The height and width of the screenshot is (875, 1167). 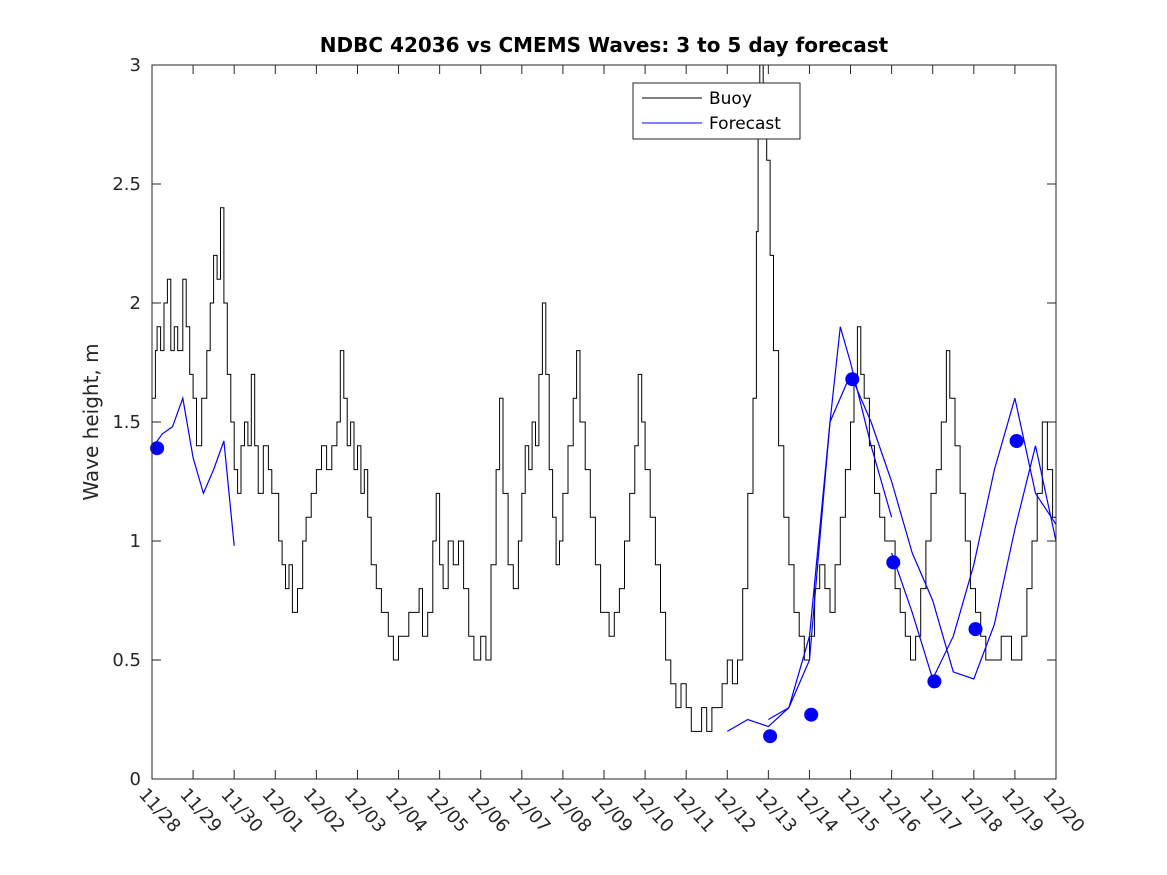 I want to click on y-axis-label: Wave height, m, so click(x=91, y=421).